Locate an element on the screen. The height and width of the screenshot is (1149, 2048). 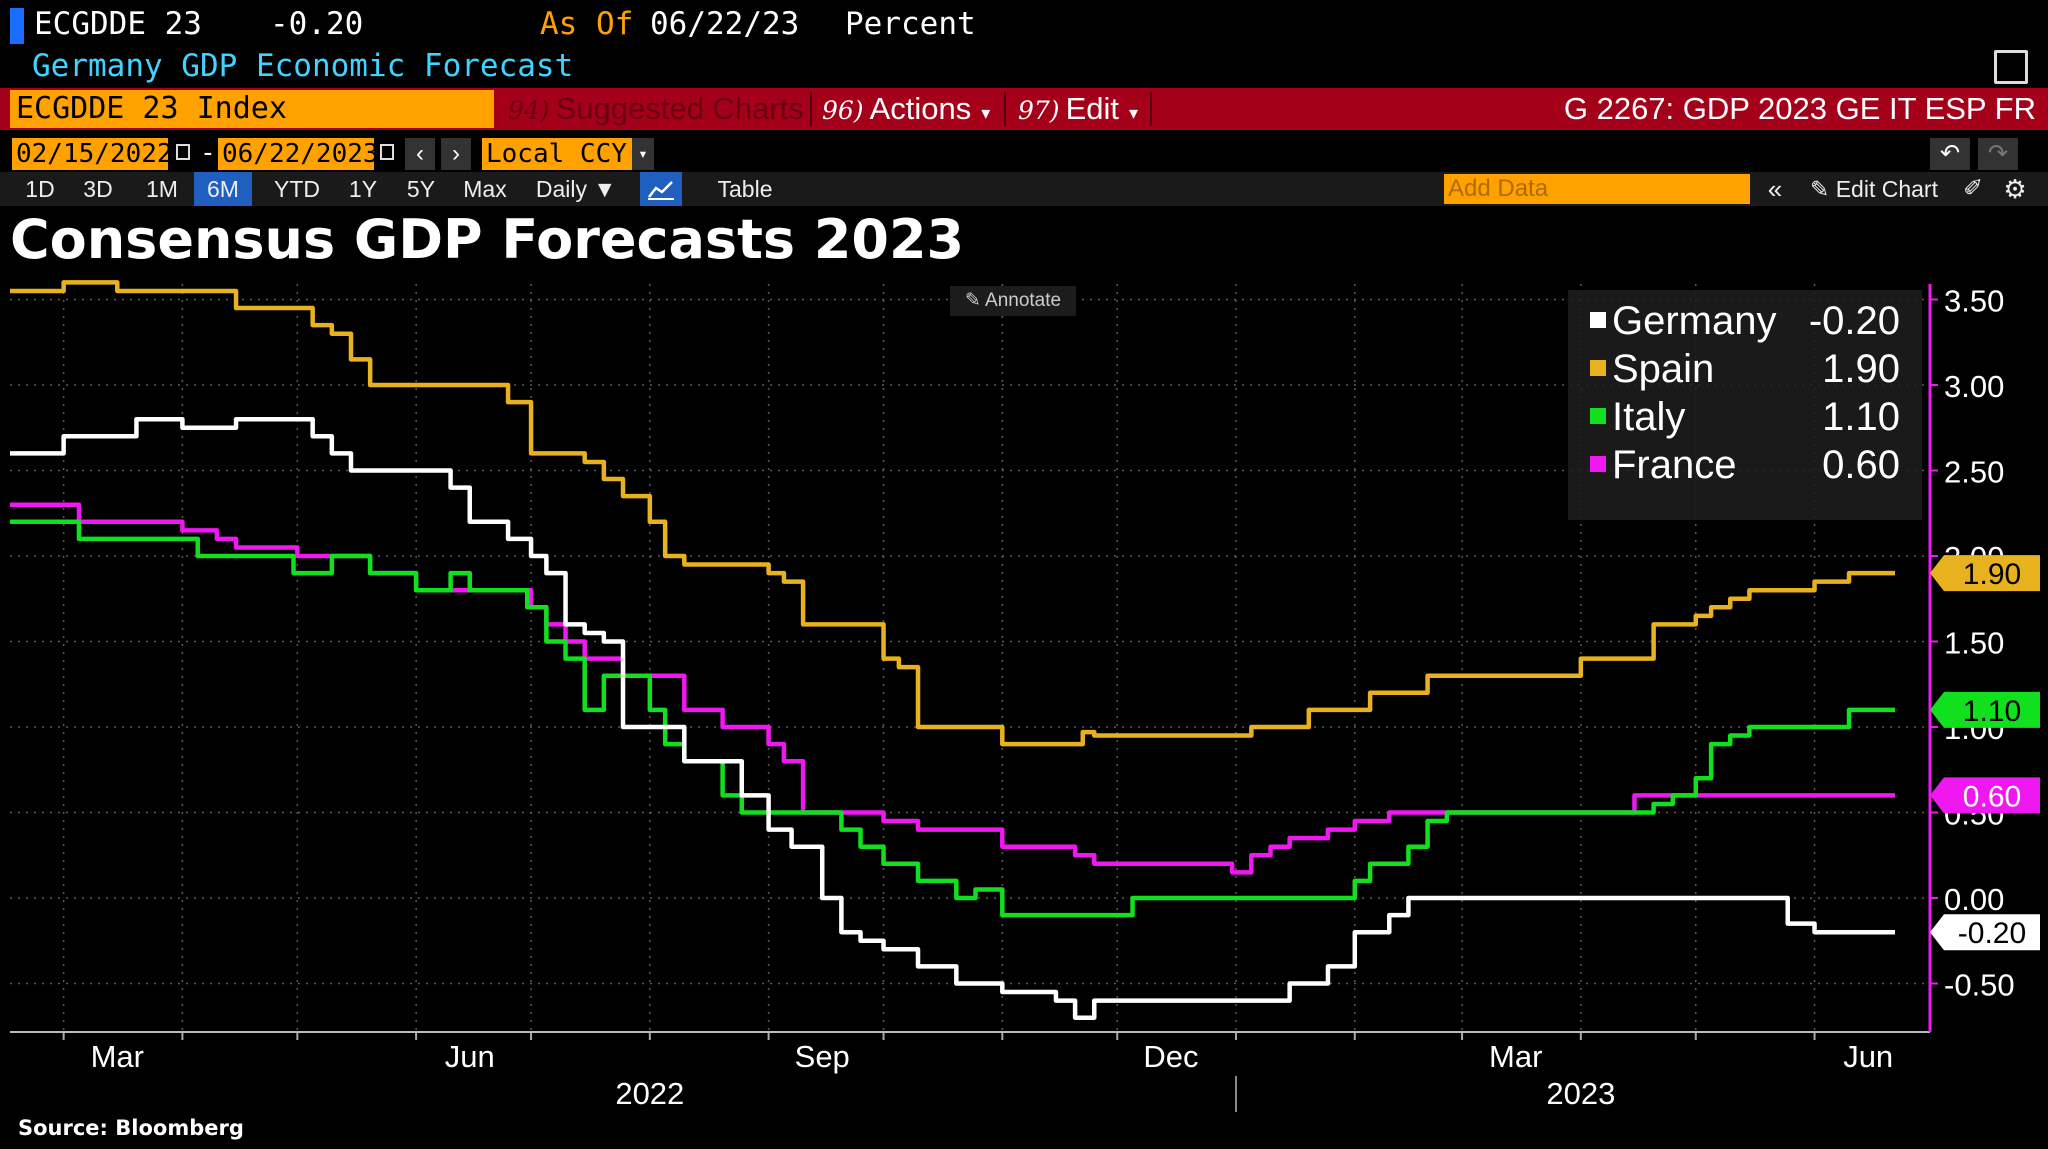
last-value-tag-italy: 1.10 is located at coordinates (1985, 709).